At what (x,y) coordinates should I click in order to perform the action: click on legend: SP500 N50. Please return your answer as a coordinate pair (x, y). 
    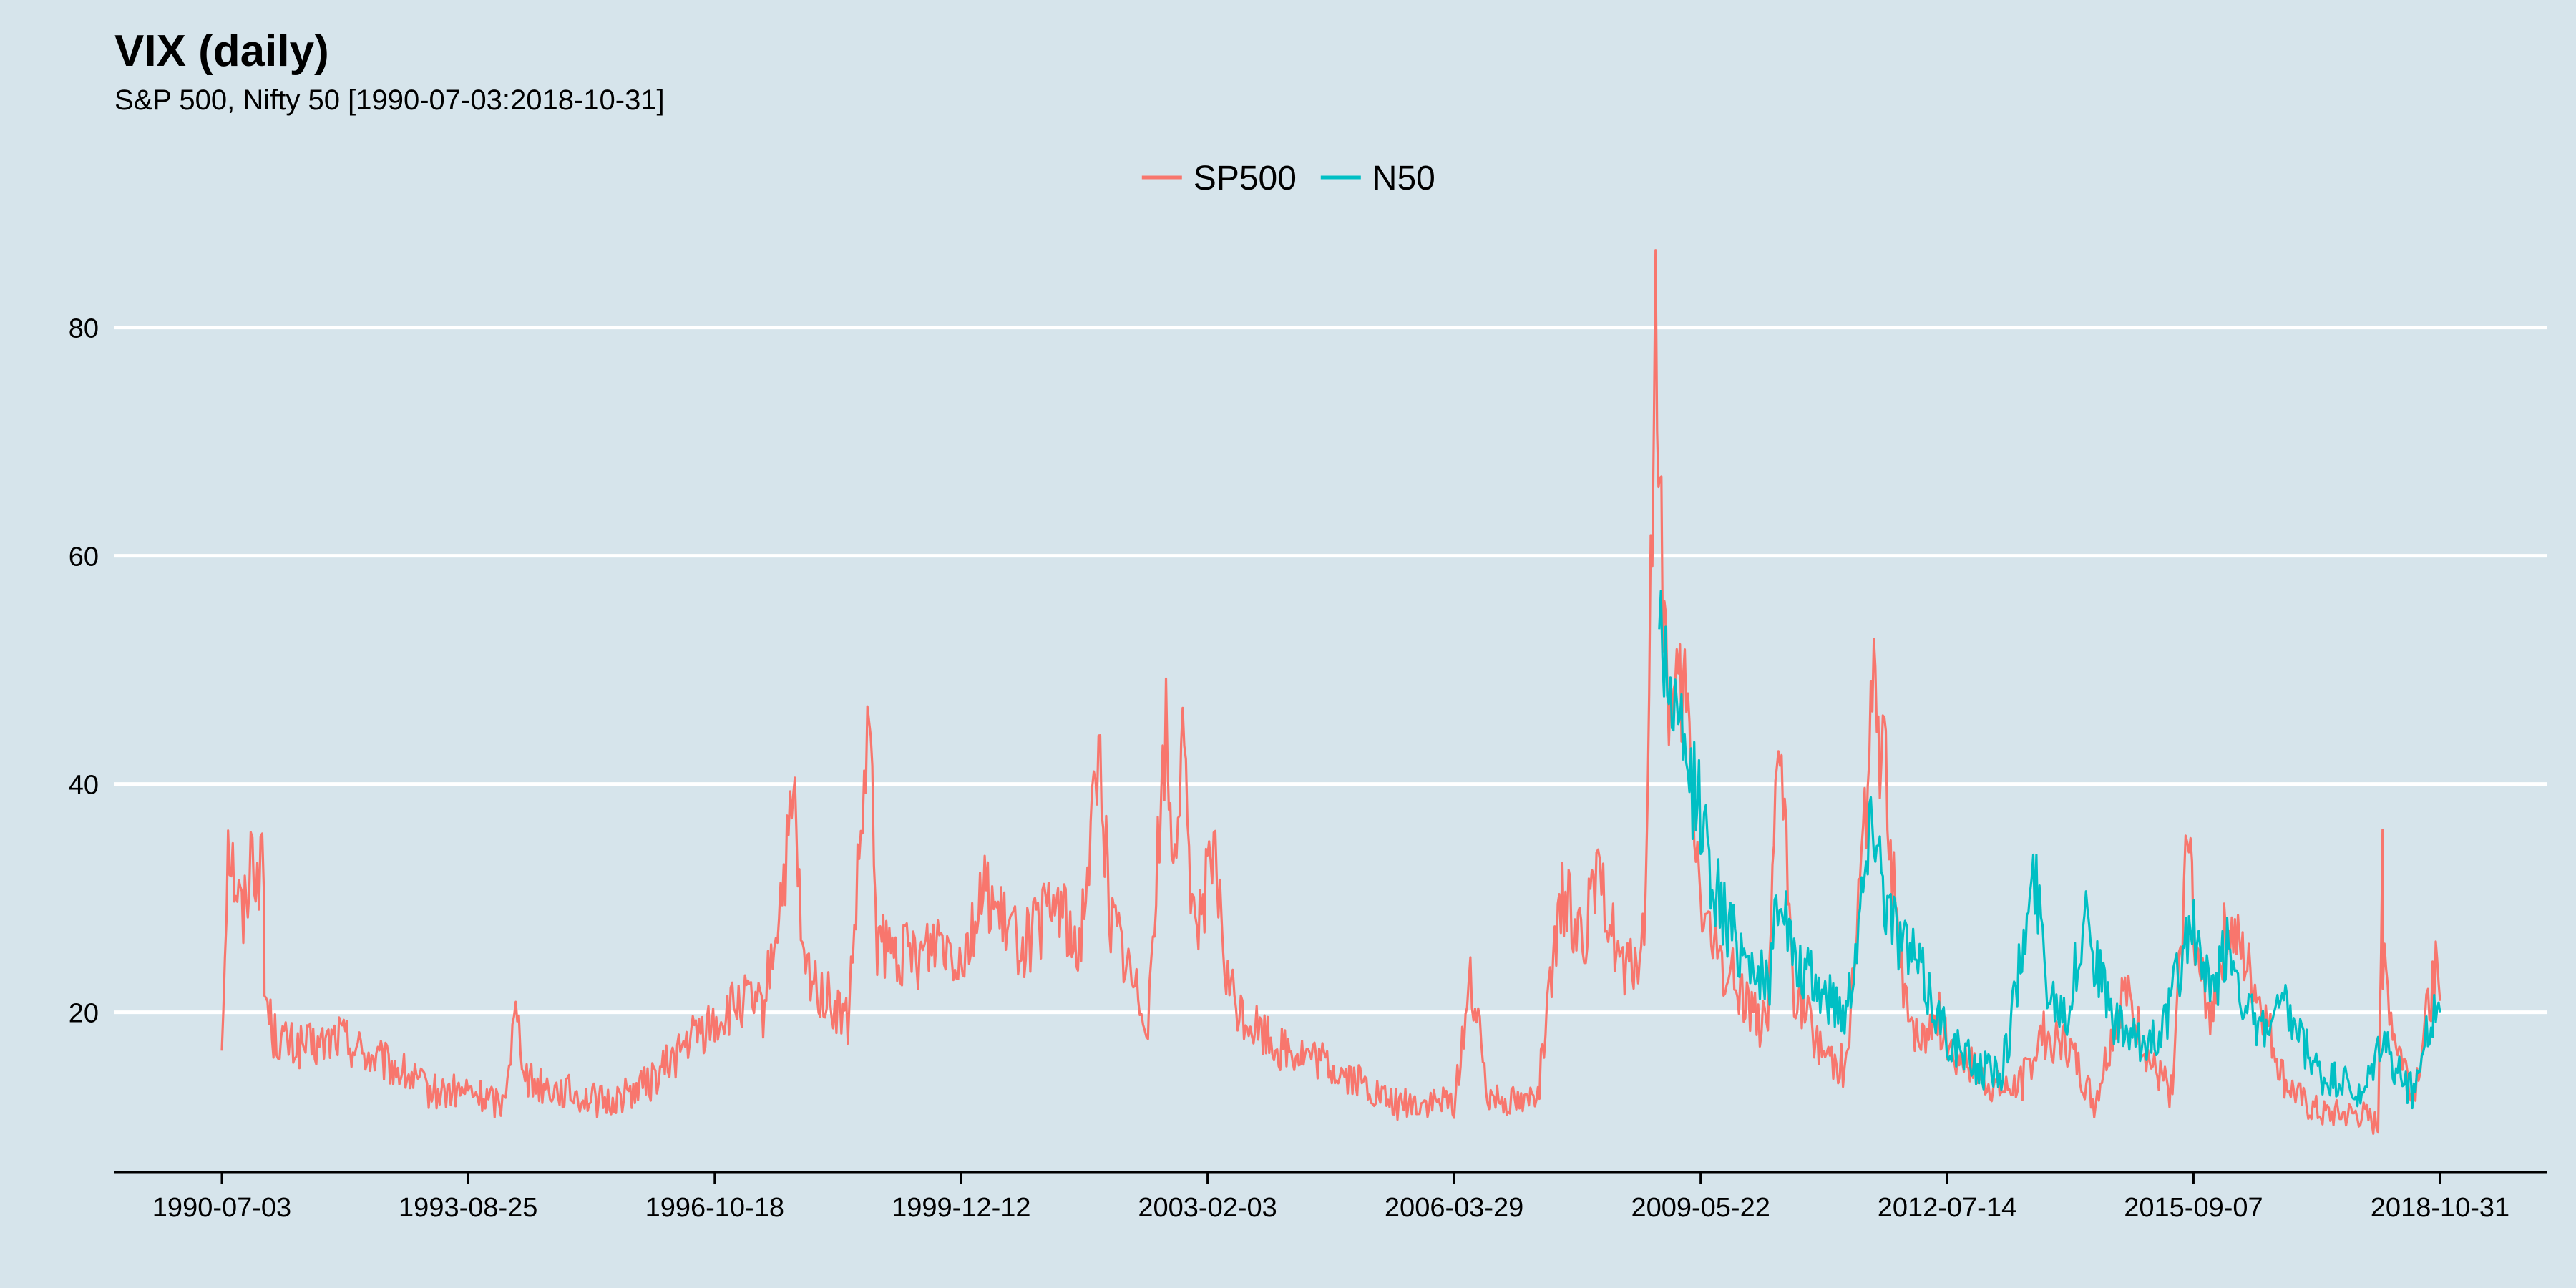
    Looking at the image, I should click on (1288, 178).